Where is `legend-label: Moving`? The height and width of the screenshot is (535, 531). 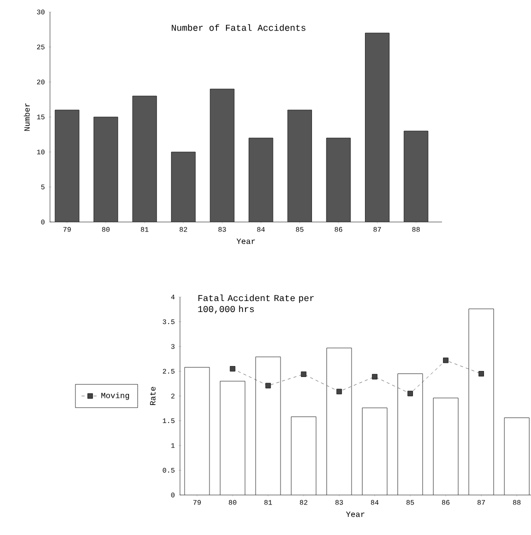
legend-label: Moving is located at coordinates (115, 396).